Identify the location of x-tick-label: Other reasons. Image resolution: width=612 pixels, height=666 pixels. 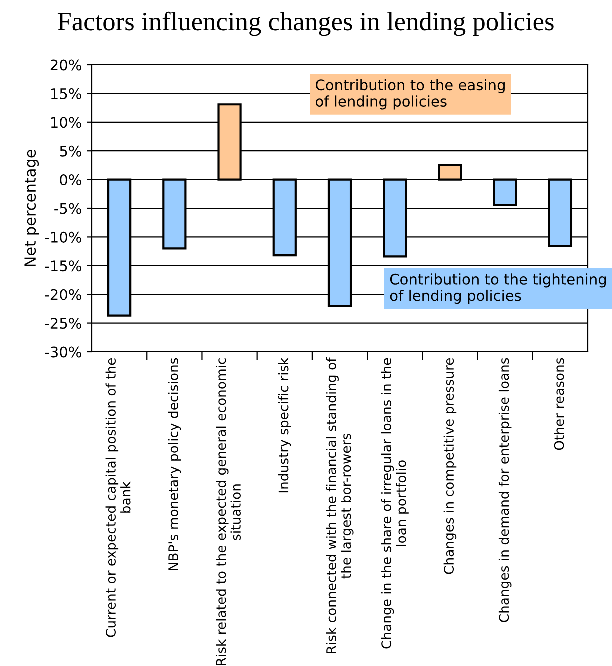
(559, 404).